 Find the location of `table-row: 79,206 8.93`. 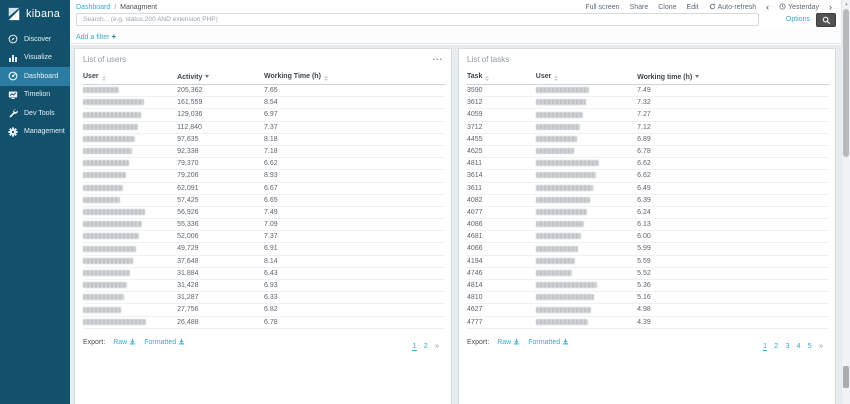

table-row: 79,206 8.93 is located at coordinates (264, 176).